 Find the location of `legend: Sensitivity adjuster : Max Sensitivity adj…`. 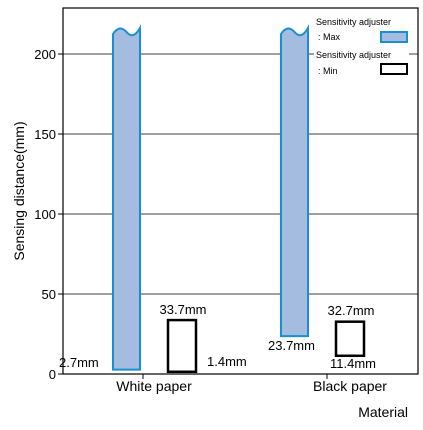

legend: Sensitivity adjuster : Max Sensitivity adj… is located at coordinates (361, 49).